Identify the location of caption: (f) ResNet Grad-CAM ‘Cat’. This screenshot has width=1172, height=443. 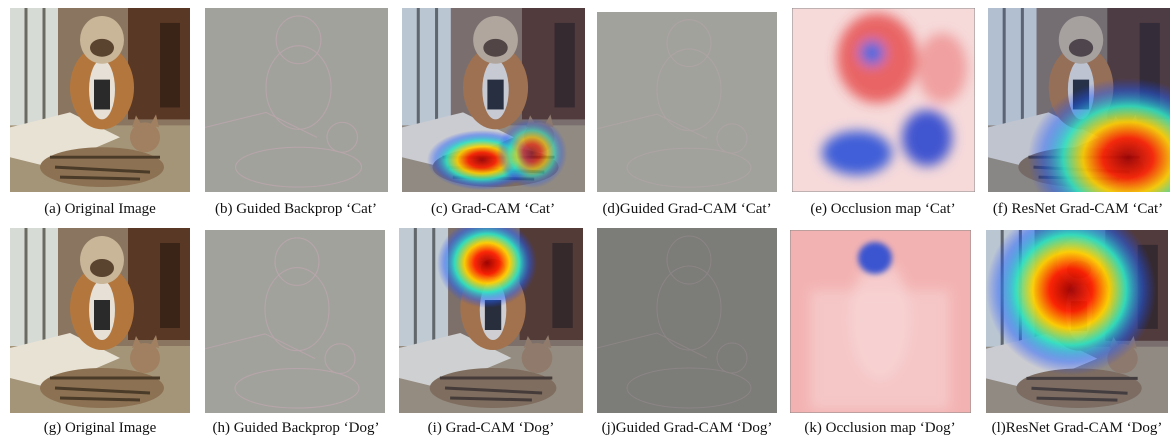
(1078, 209).